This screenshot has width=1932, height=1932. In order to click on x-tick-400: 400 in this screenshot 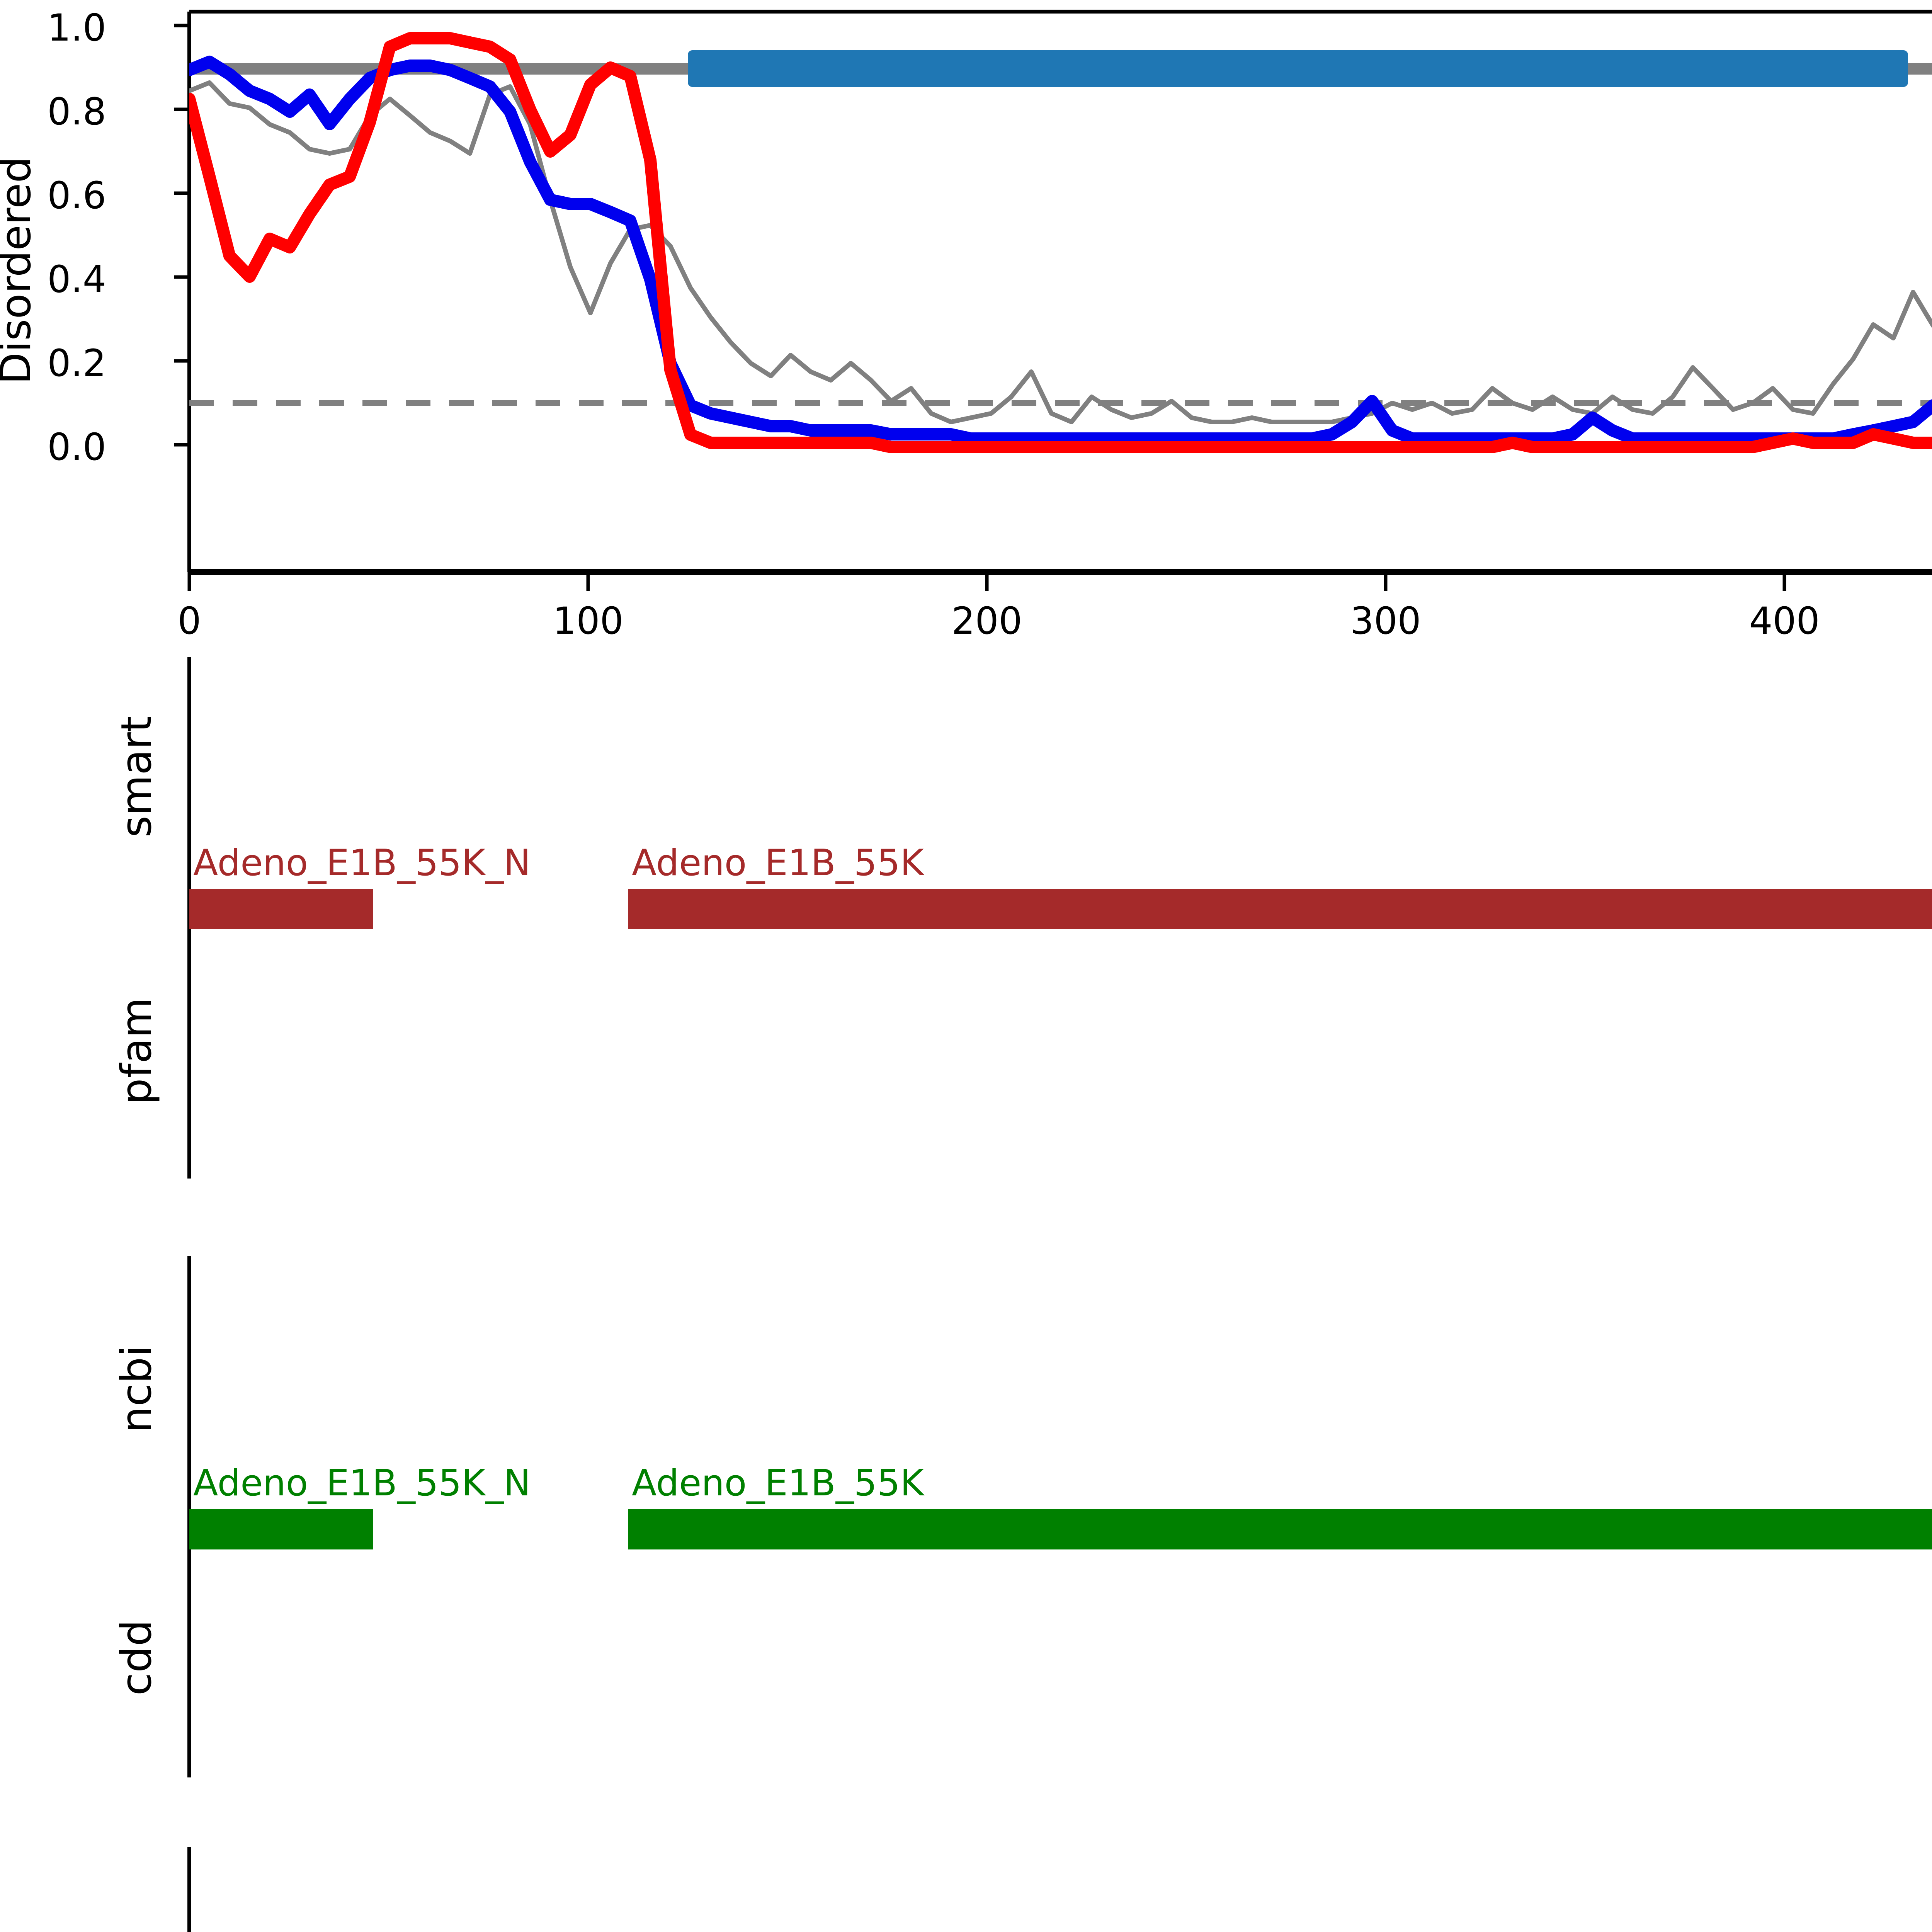, I will do `click(1785, 621)`.